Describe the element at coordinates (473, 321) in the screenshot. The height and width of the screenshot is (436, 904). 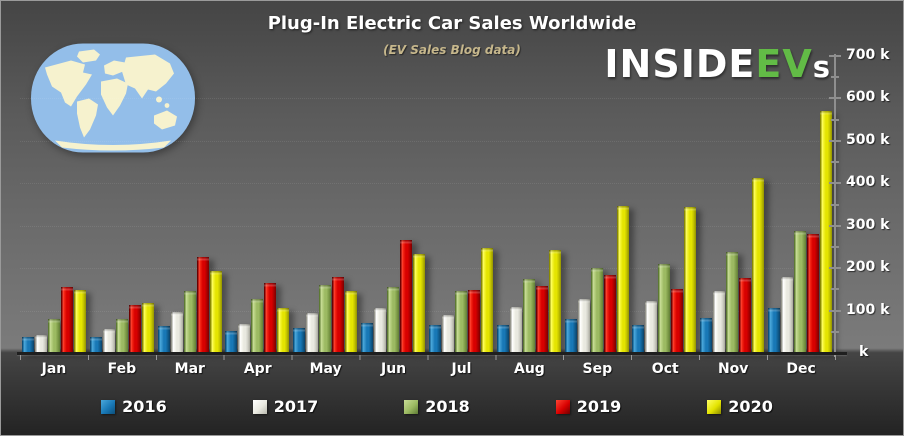
I see `bar-2019-jul` at that location.